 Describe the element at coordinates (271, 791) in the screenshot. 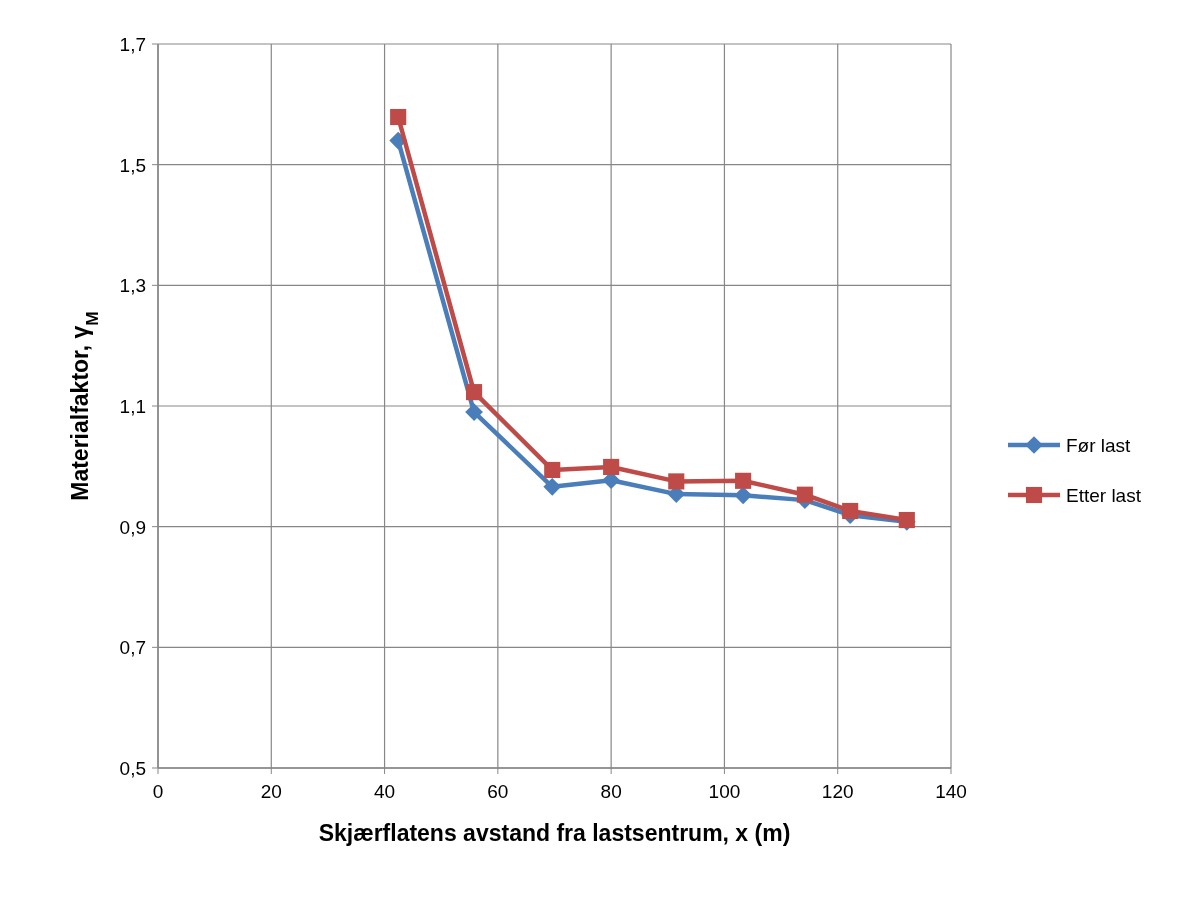

I see `x-tick-label: 20` at that location.